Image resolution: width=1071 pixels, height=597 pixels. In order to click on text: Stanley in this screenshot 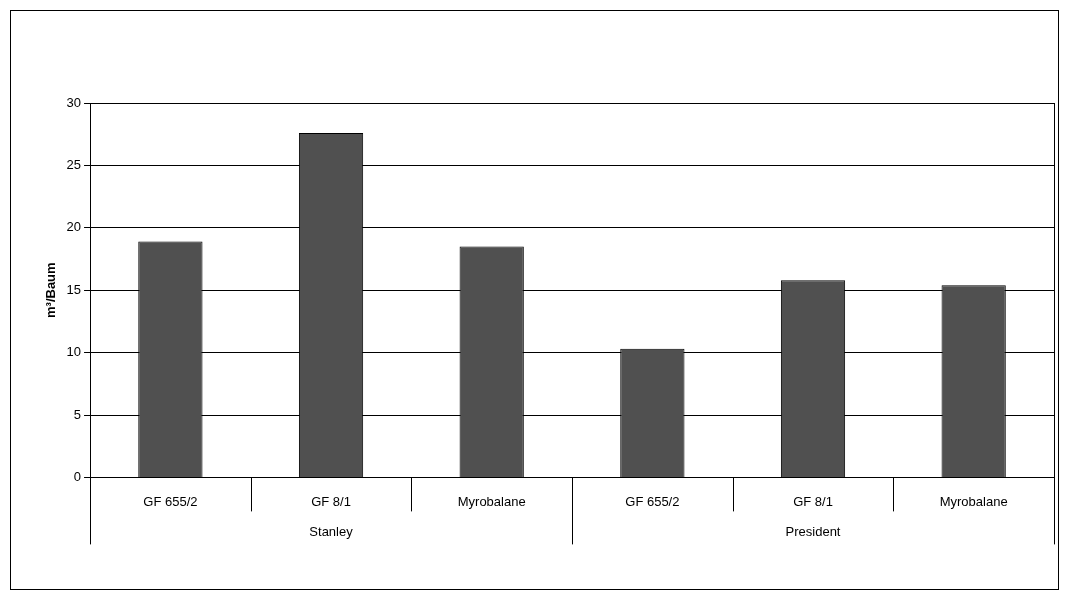, I will do `click(331, 531)`.